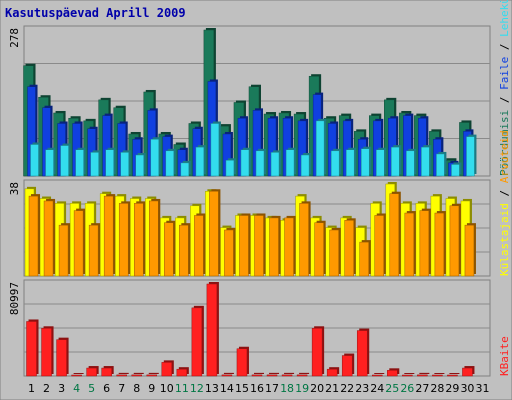  I want to click on x-tick-label: 28, so click(437, 388).